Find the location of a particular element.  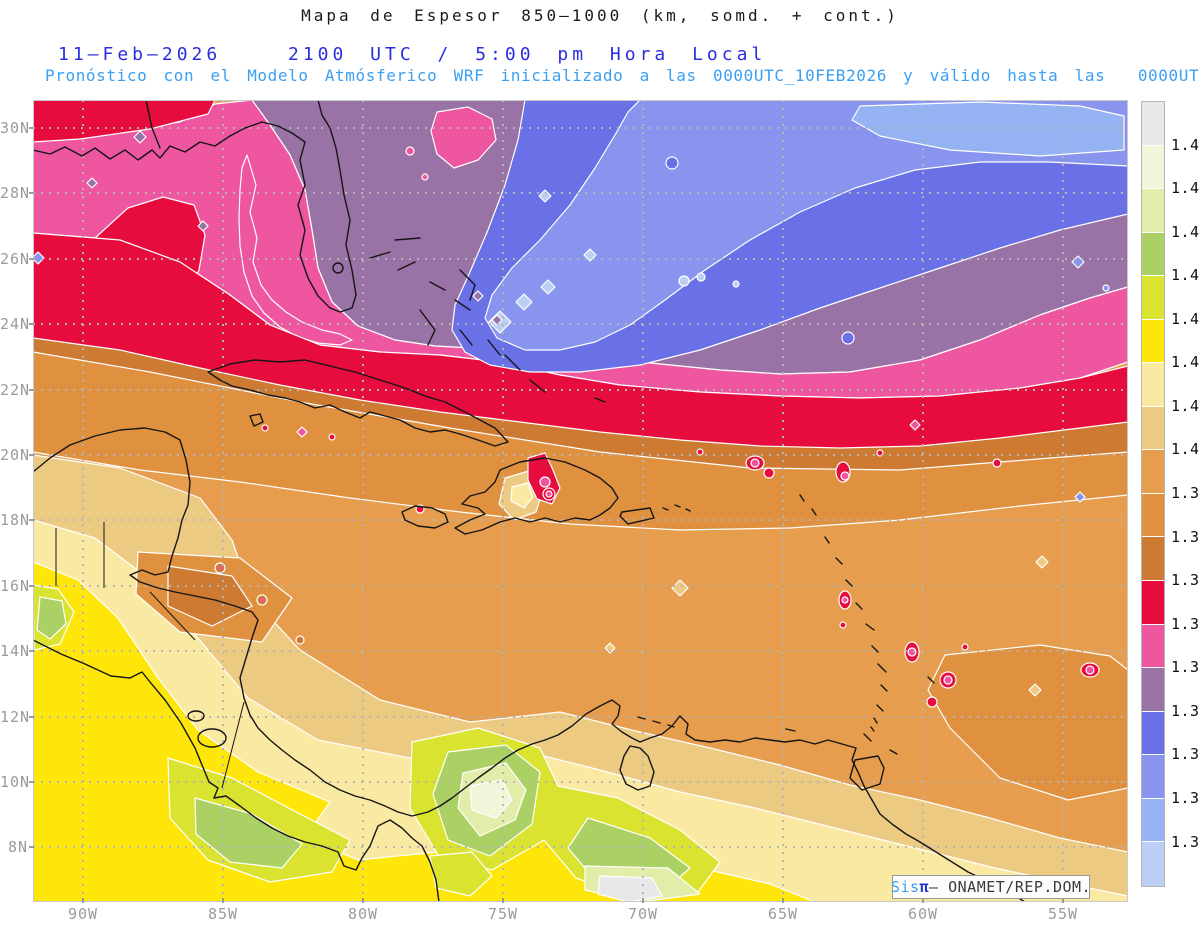

palest-green-core is located at coordinates (491, 799).